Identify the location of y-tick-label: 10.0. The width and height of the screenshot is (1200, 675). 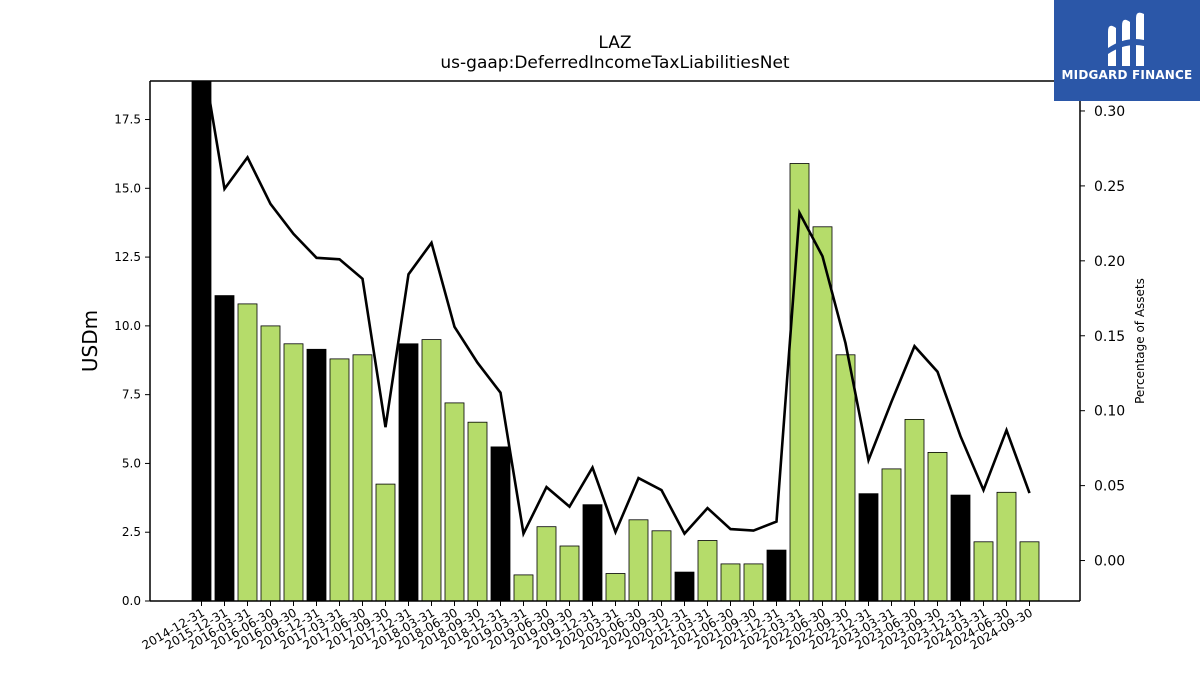
(127, 326).